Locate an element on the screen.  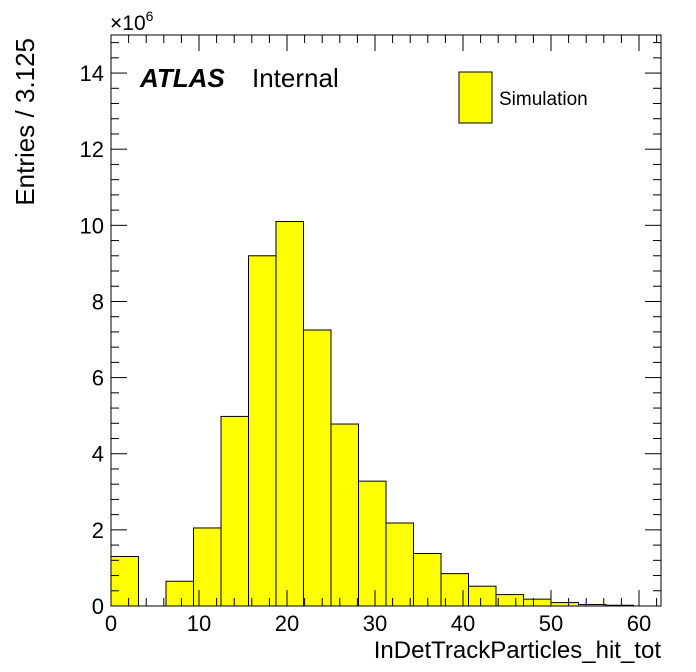
x-tick-label: 0 is located at coordinates (111, 623).